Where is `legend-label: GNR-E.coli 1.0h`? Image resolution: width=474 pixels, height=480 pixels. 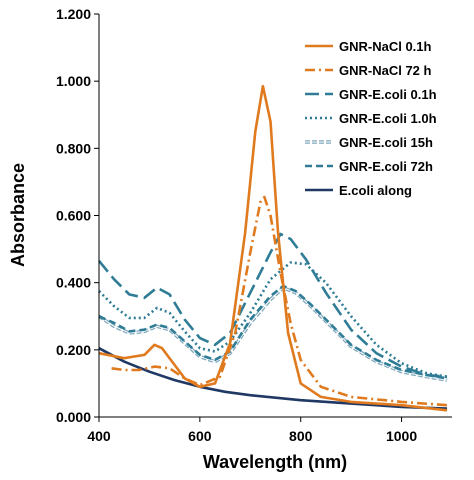 legend-label: GNR-E.coli 1.0h is located at coordinates (388, 118).